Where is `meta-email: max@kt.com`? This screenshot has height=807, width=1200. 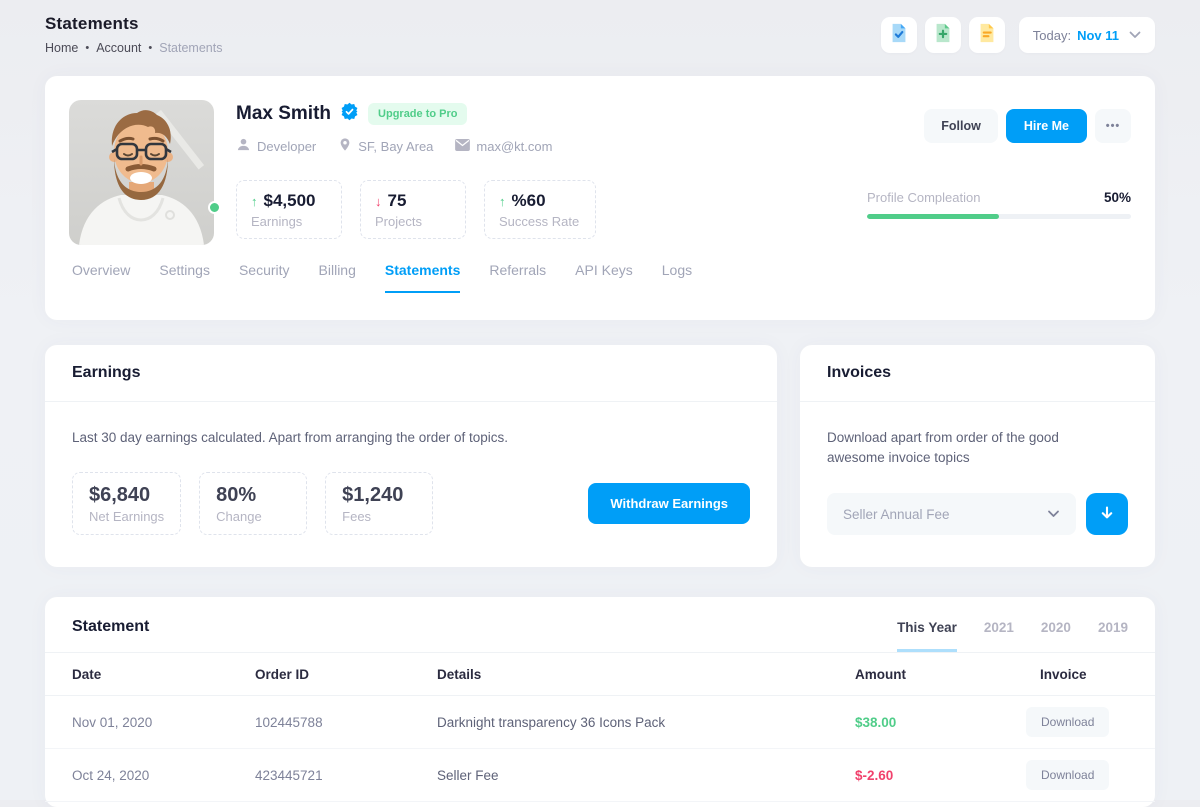 meta-email: max@kt.com is located at coordinates (503, 146).